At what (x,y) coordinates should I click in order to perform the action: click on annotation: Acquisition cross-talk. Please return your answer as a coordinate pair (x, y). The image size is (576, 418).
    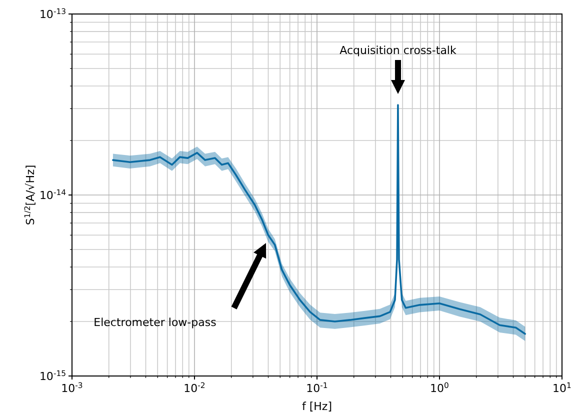
    Looking at the image, I should click on (398, 50).